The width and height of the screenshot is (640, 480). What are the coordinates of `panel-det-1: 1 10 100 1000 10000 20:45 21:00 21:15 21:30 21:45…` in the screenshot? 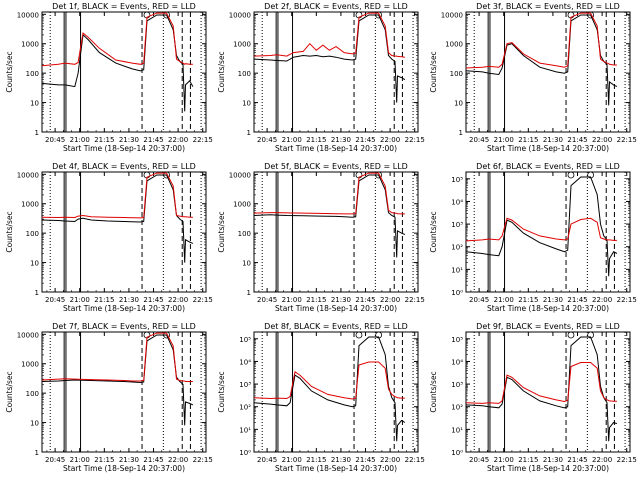 It's located at (109, 77).